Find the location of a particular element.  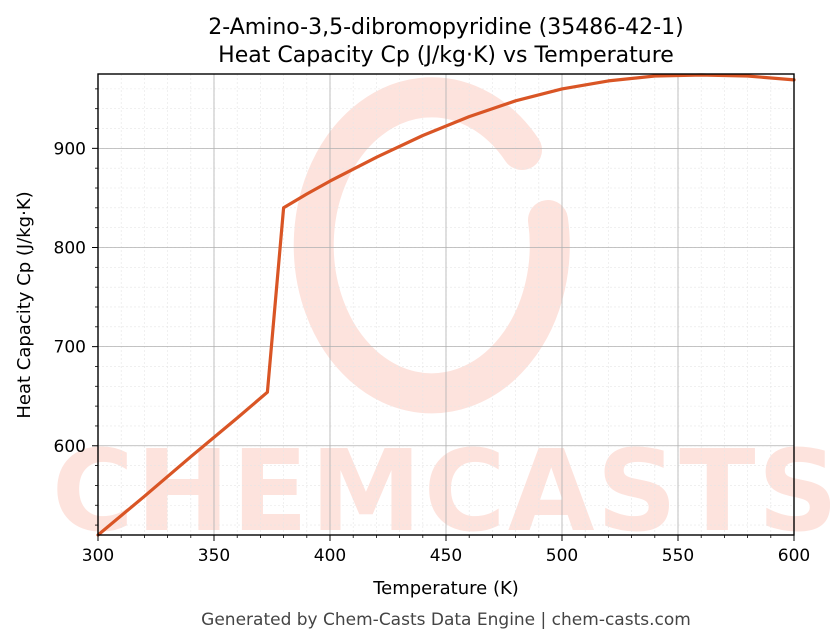

chart-title: 2-Amino-3,5-dibromopyridine (35486-42-1) is located at coordinates (445, 27).